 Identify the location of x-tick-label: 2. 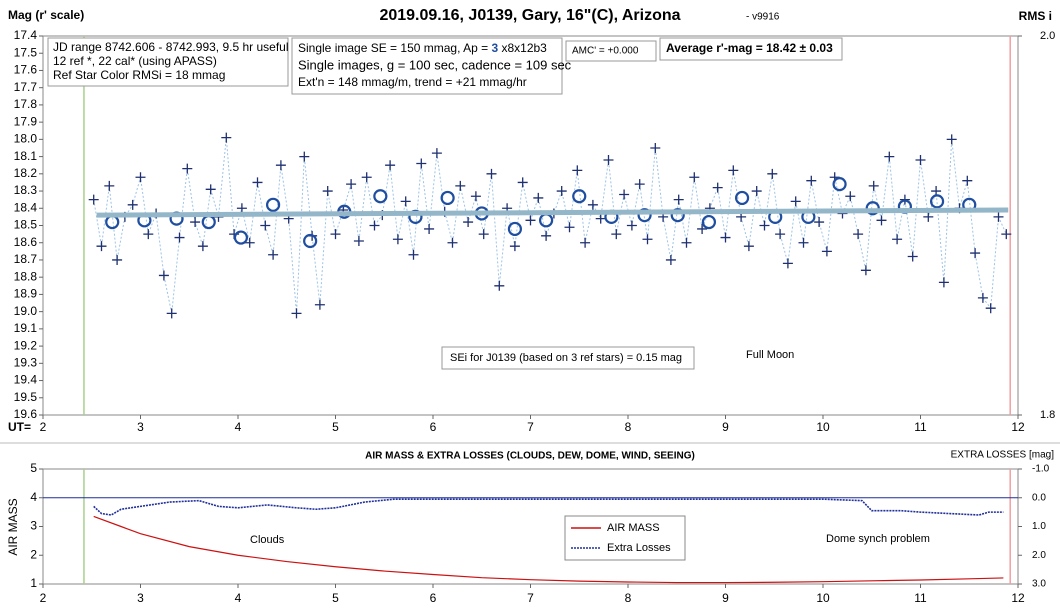
(43, 427).